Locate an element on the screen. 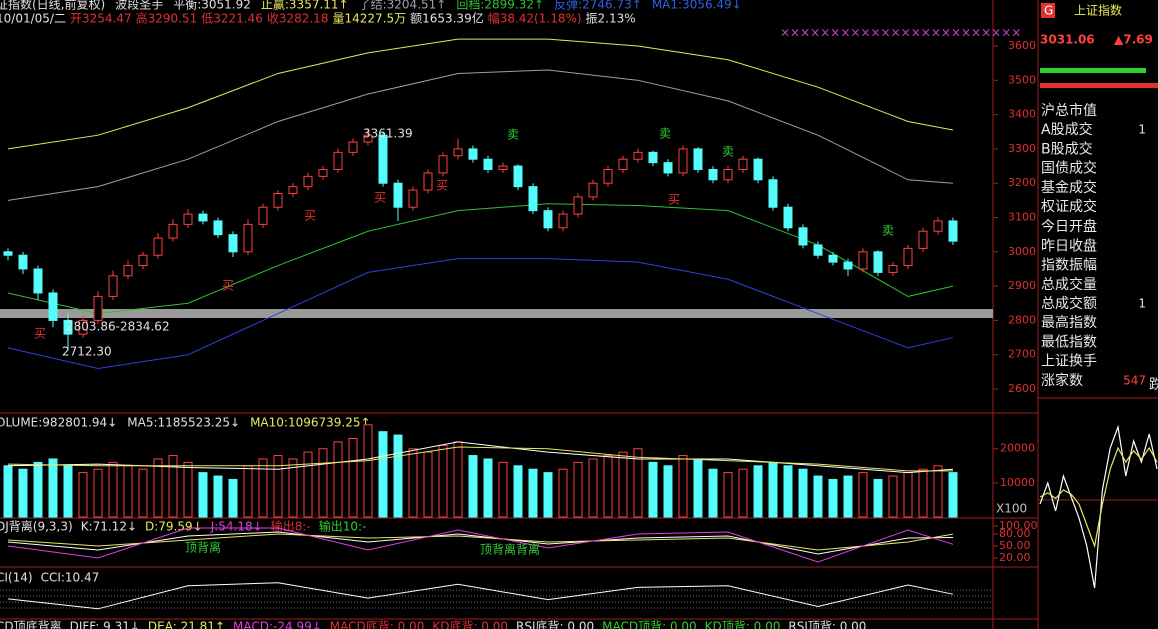 The height and width of the screenshot is (629, 1158). header-item: J:54.18↓ is located at coordinates (236, 527).